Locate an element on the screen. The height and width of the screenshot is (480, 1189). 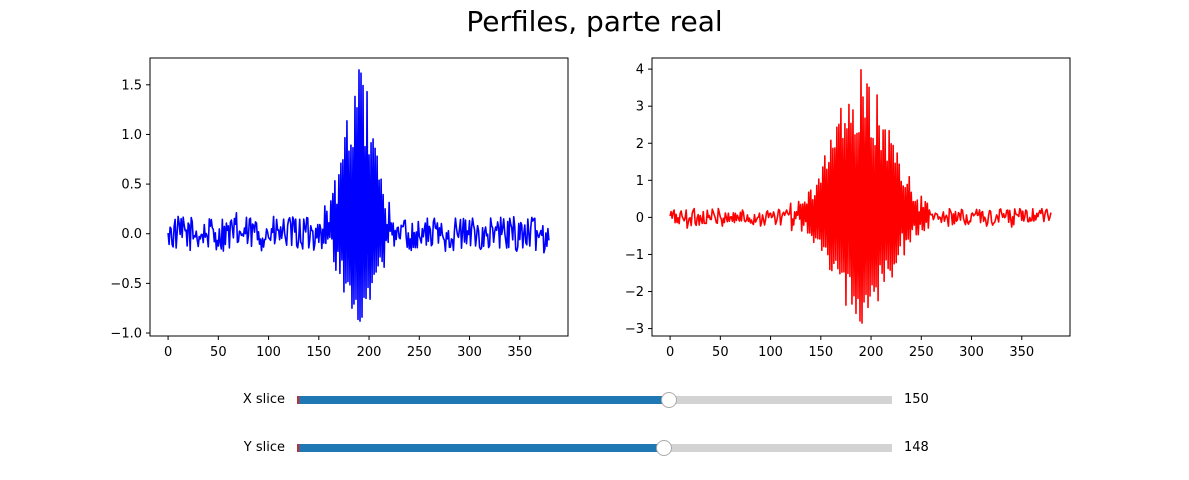
y-slice-start-marker is located at coordinates (298, 448).